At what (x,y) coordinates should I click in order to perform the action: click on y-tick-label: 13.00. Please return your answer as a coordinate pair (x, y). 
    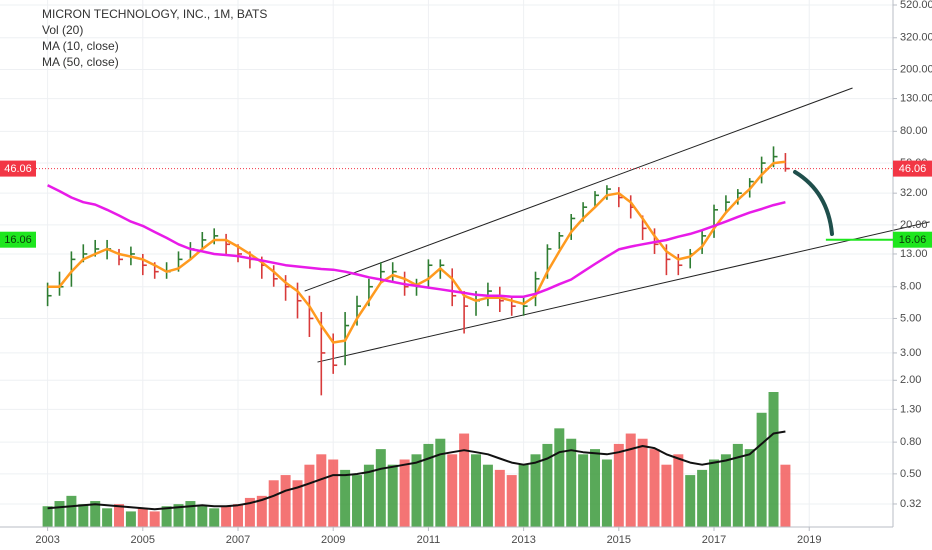
    Looking at the image, I should click on (914, 254).